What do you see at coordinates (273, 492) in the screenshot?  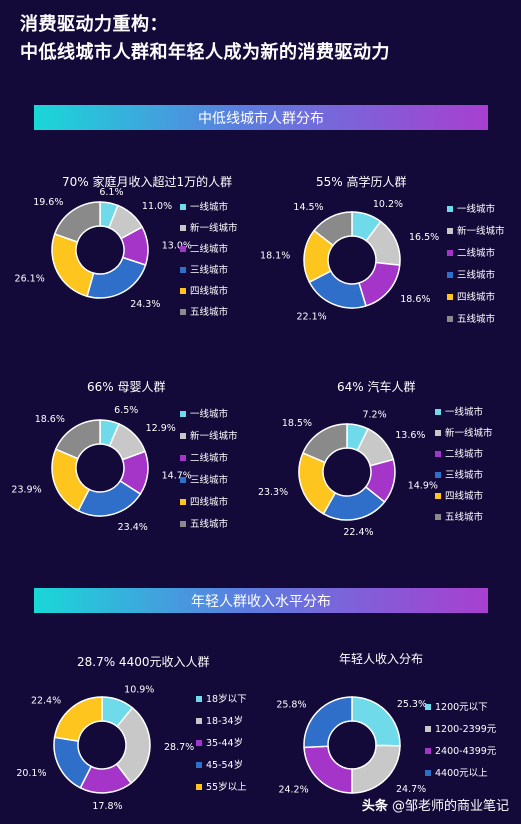 I see `slice-data-label: 23.3%` at bounding box center [273, 492].